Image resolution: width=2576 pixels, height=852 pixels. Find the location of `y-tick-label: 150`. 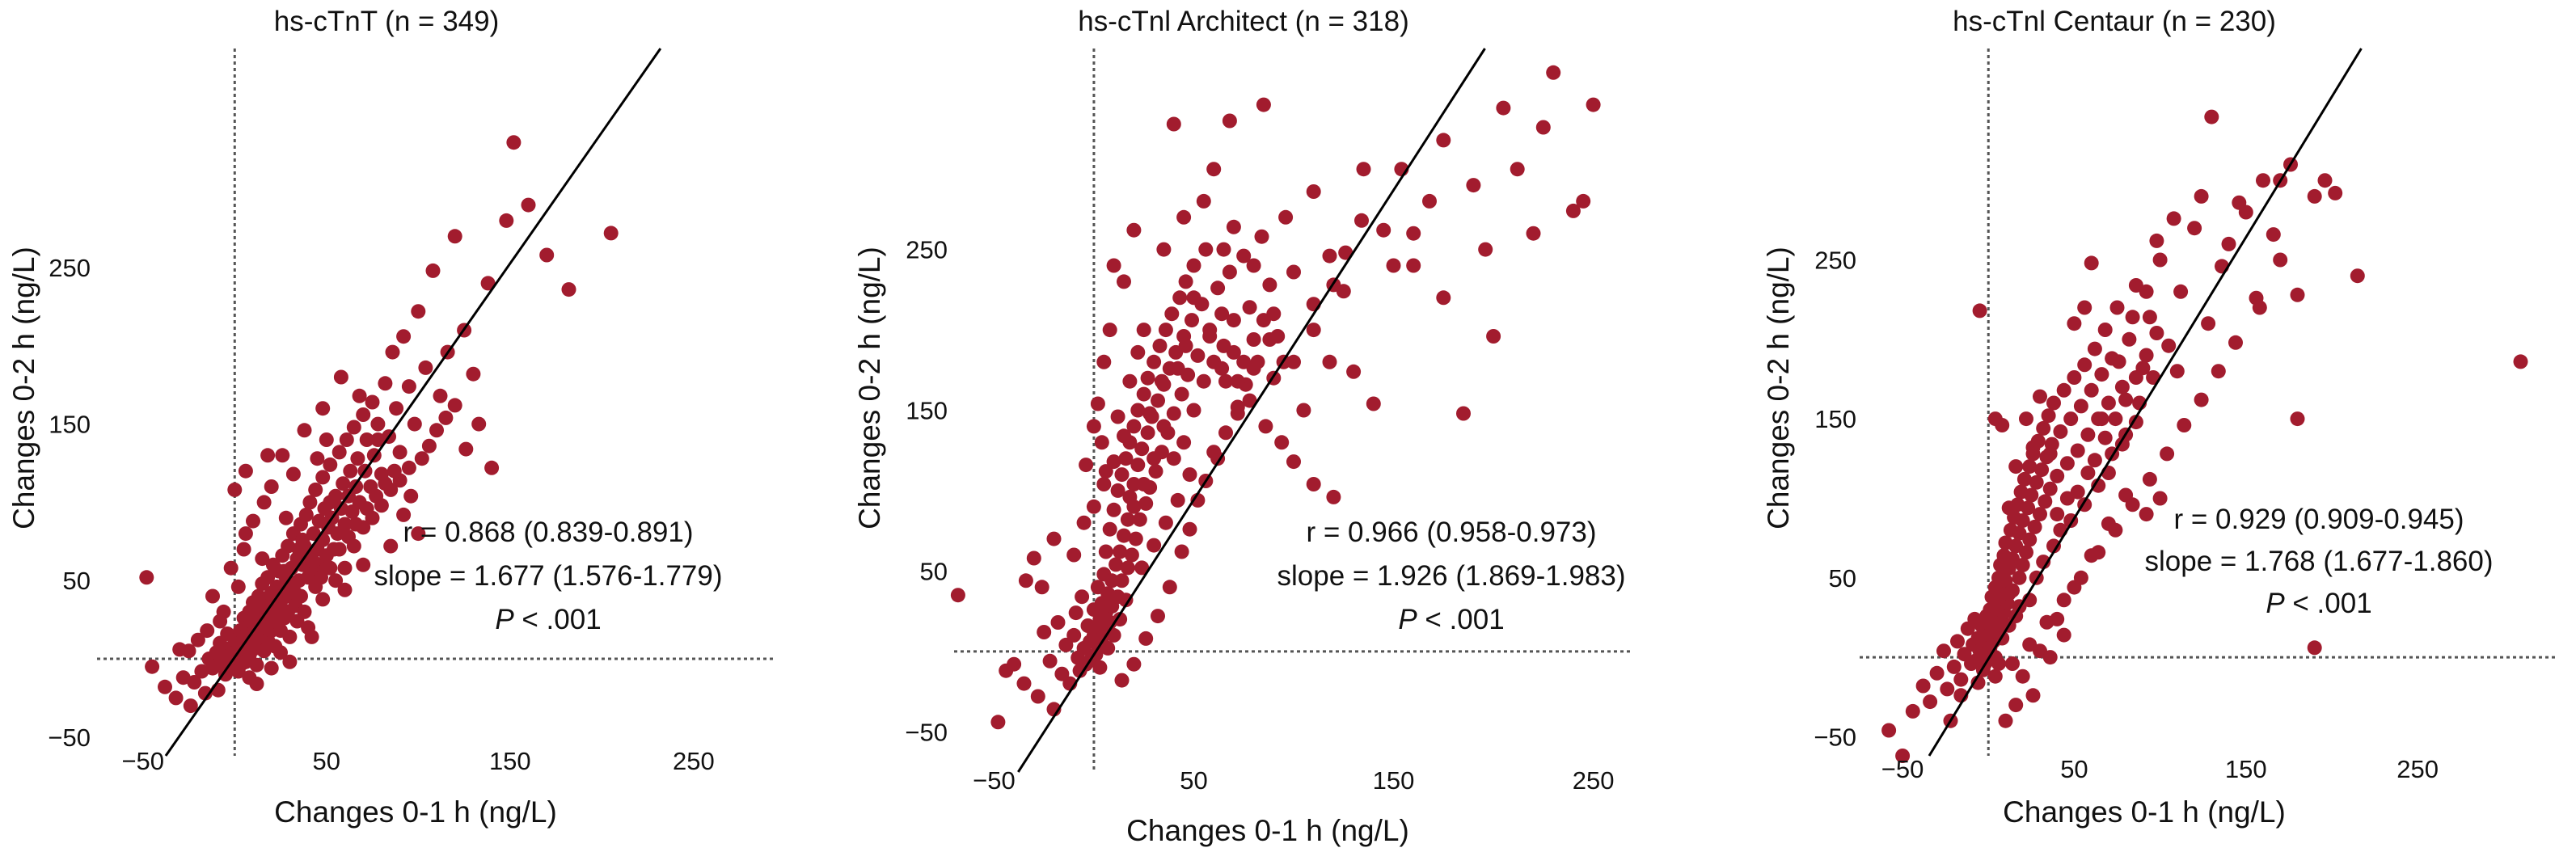

y-tick-label: 150 is located at coordinates (927, 411).